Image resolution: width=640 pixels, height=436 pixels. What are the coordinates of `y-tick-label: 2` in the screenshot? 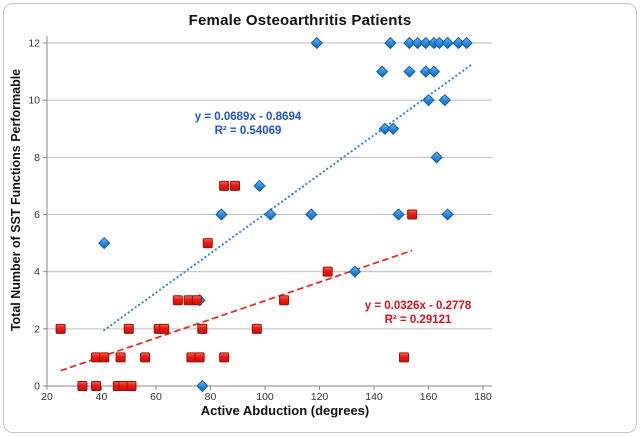 It's located at (37, 329).